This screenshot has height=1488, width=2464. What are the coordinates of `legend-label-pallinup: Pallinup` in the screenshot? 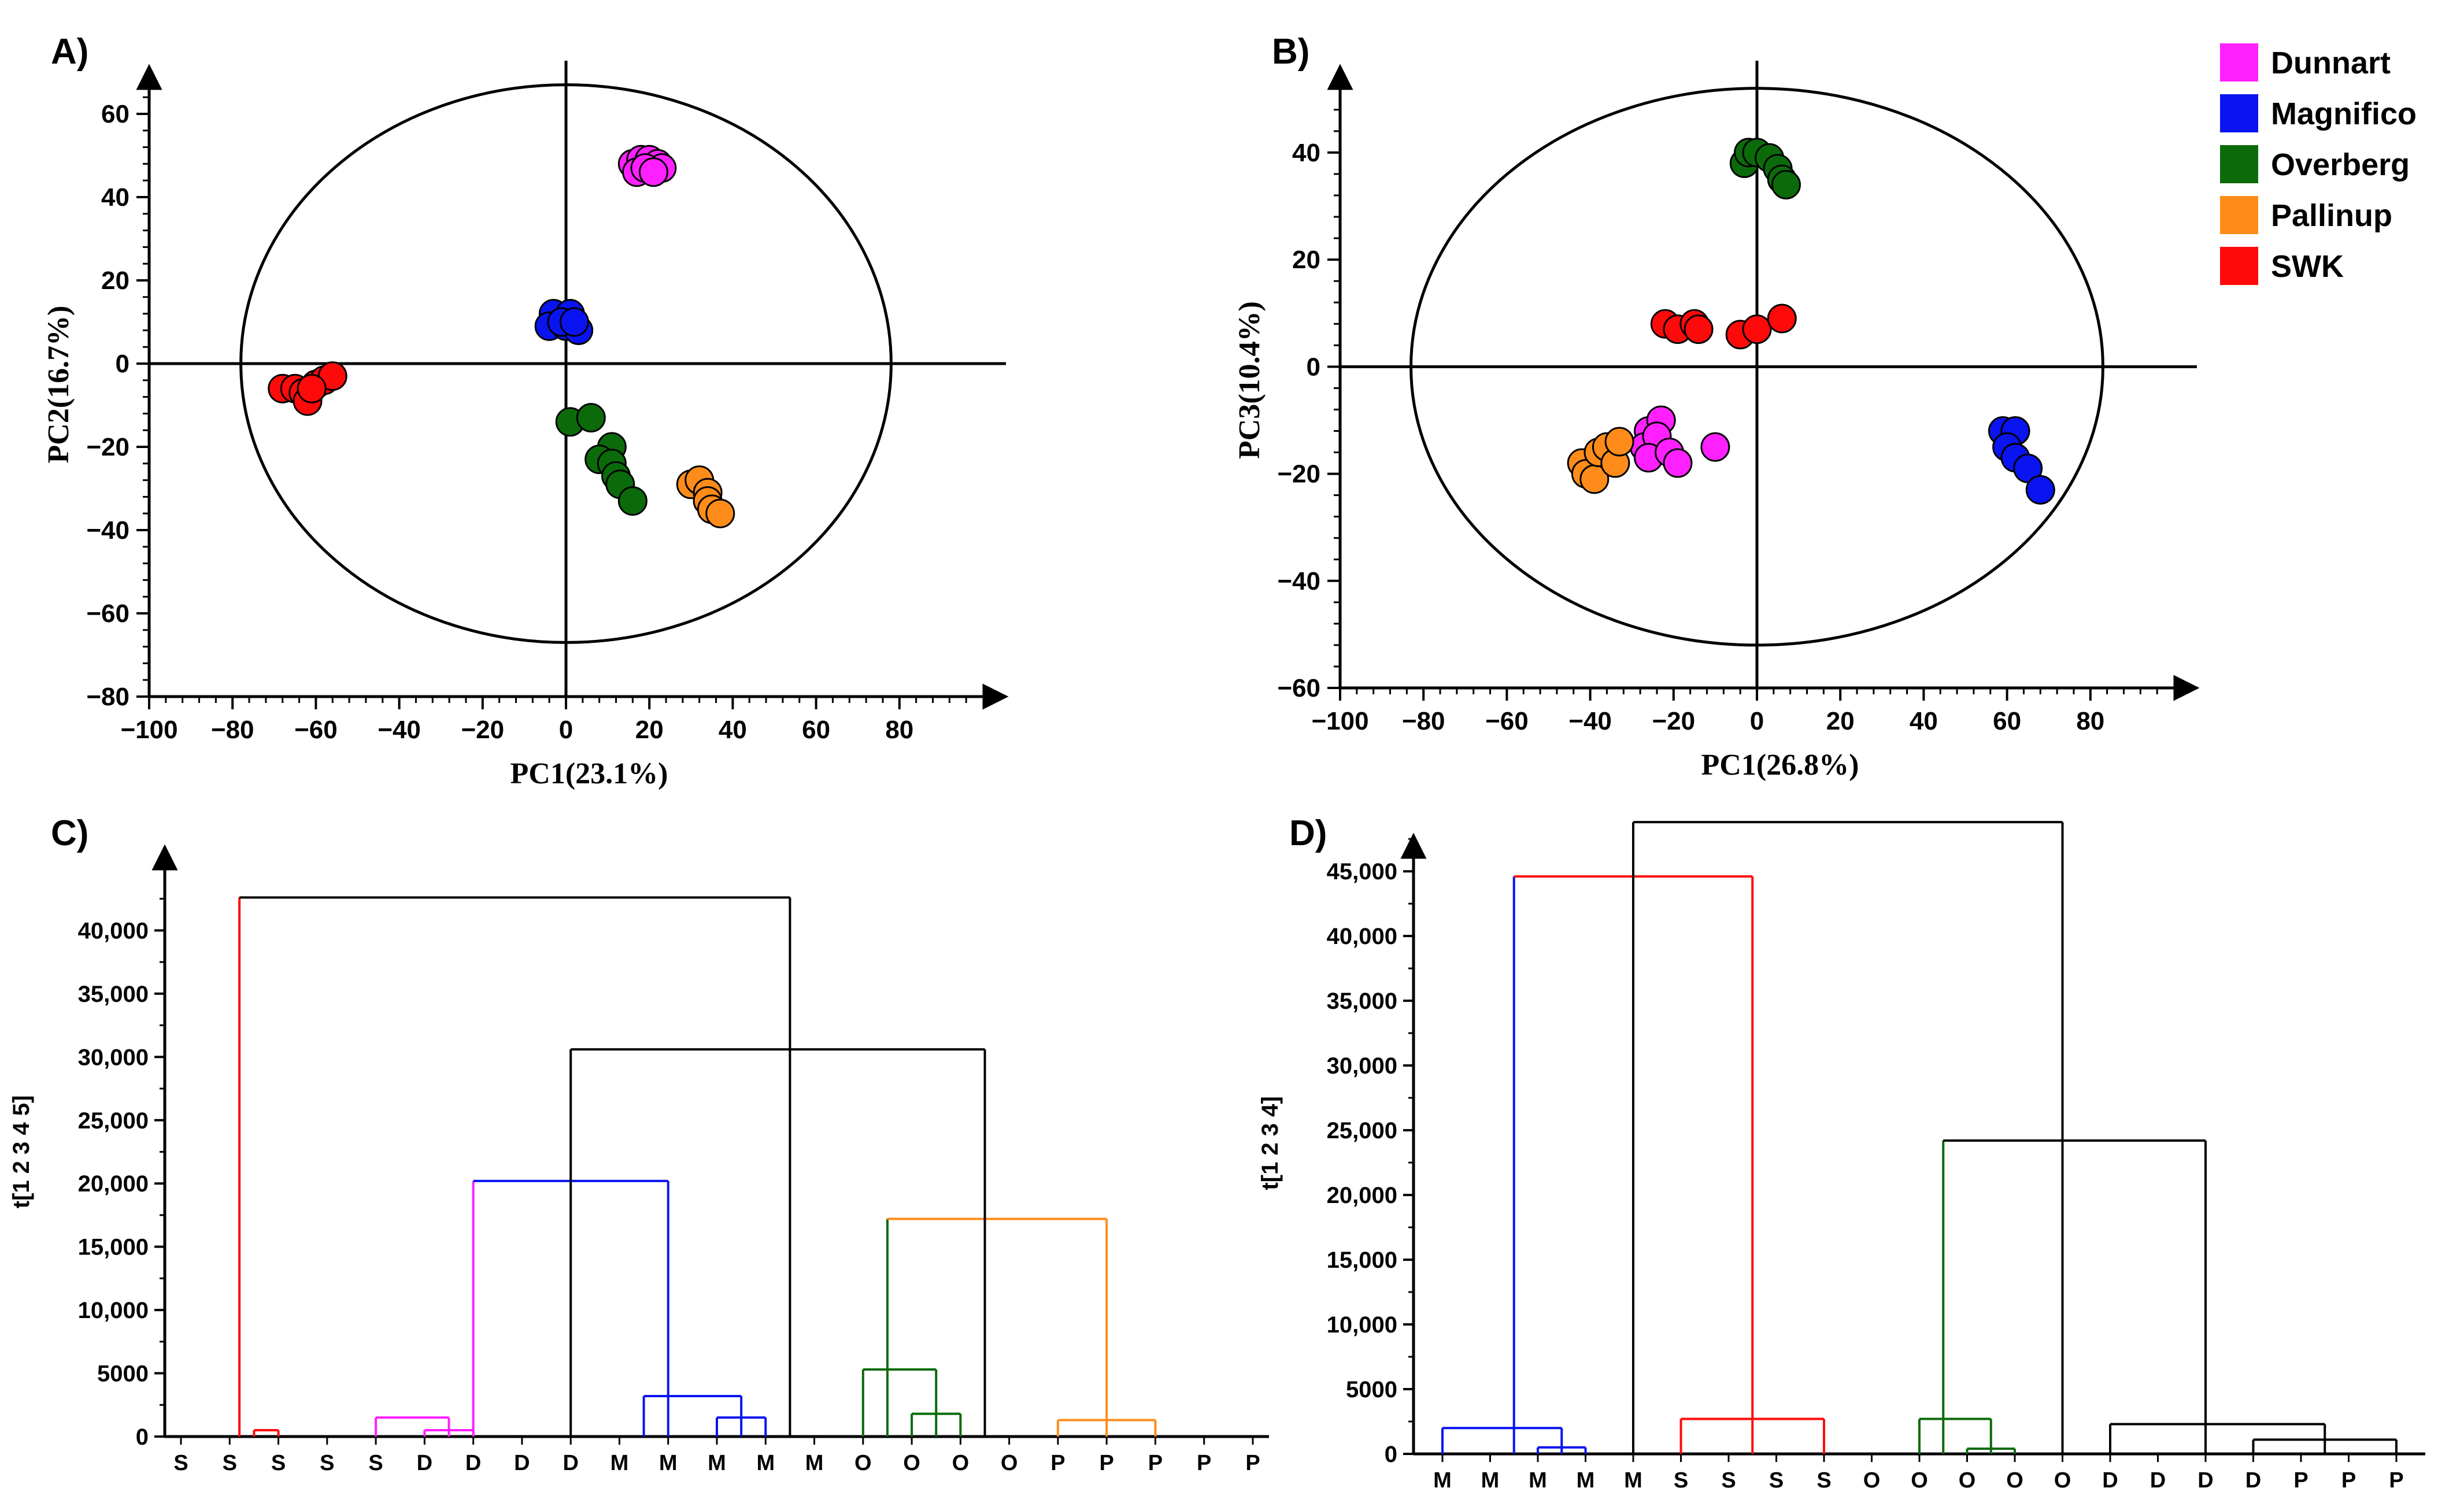 It's located at (2331, 215).